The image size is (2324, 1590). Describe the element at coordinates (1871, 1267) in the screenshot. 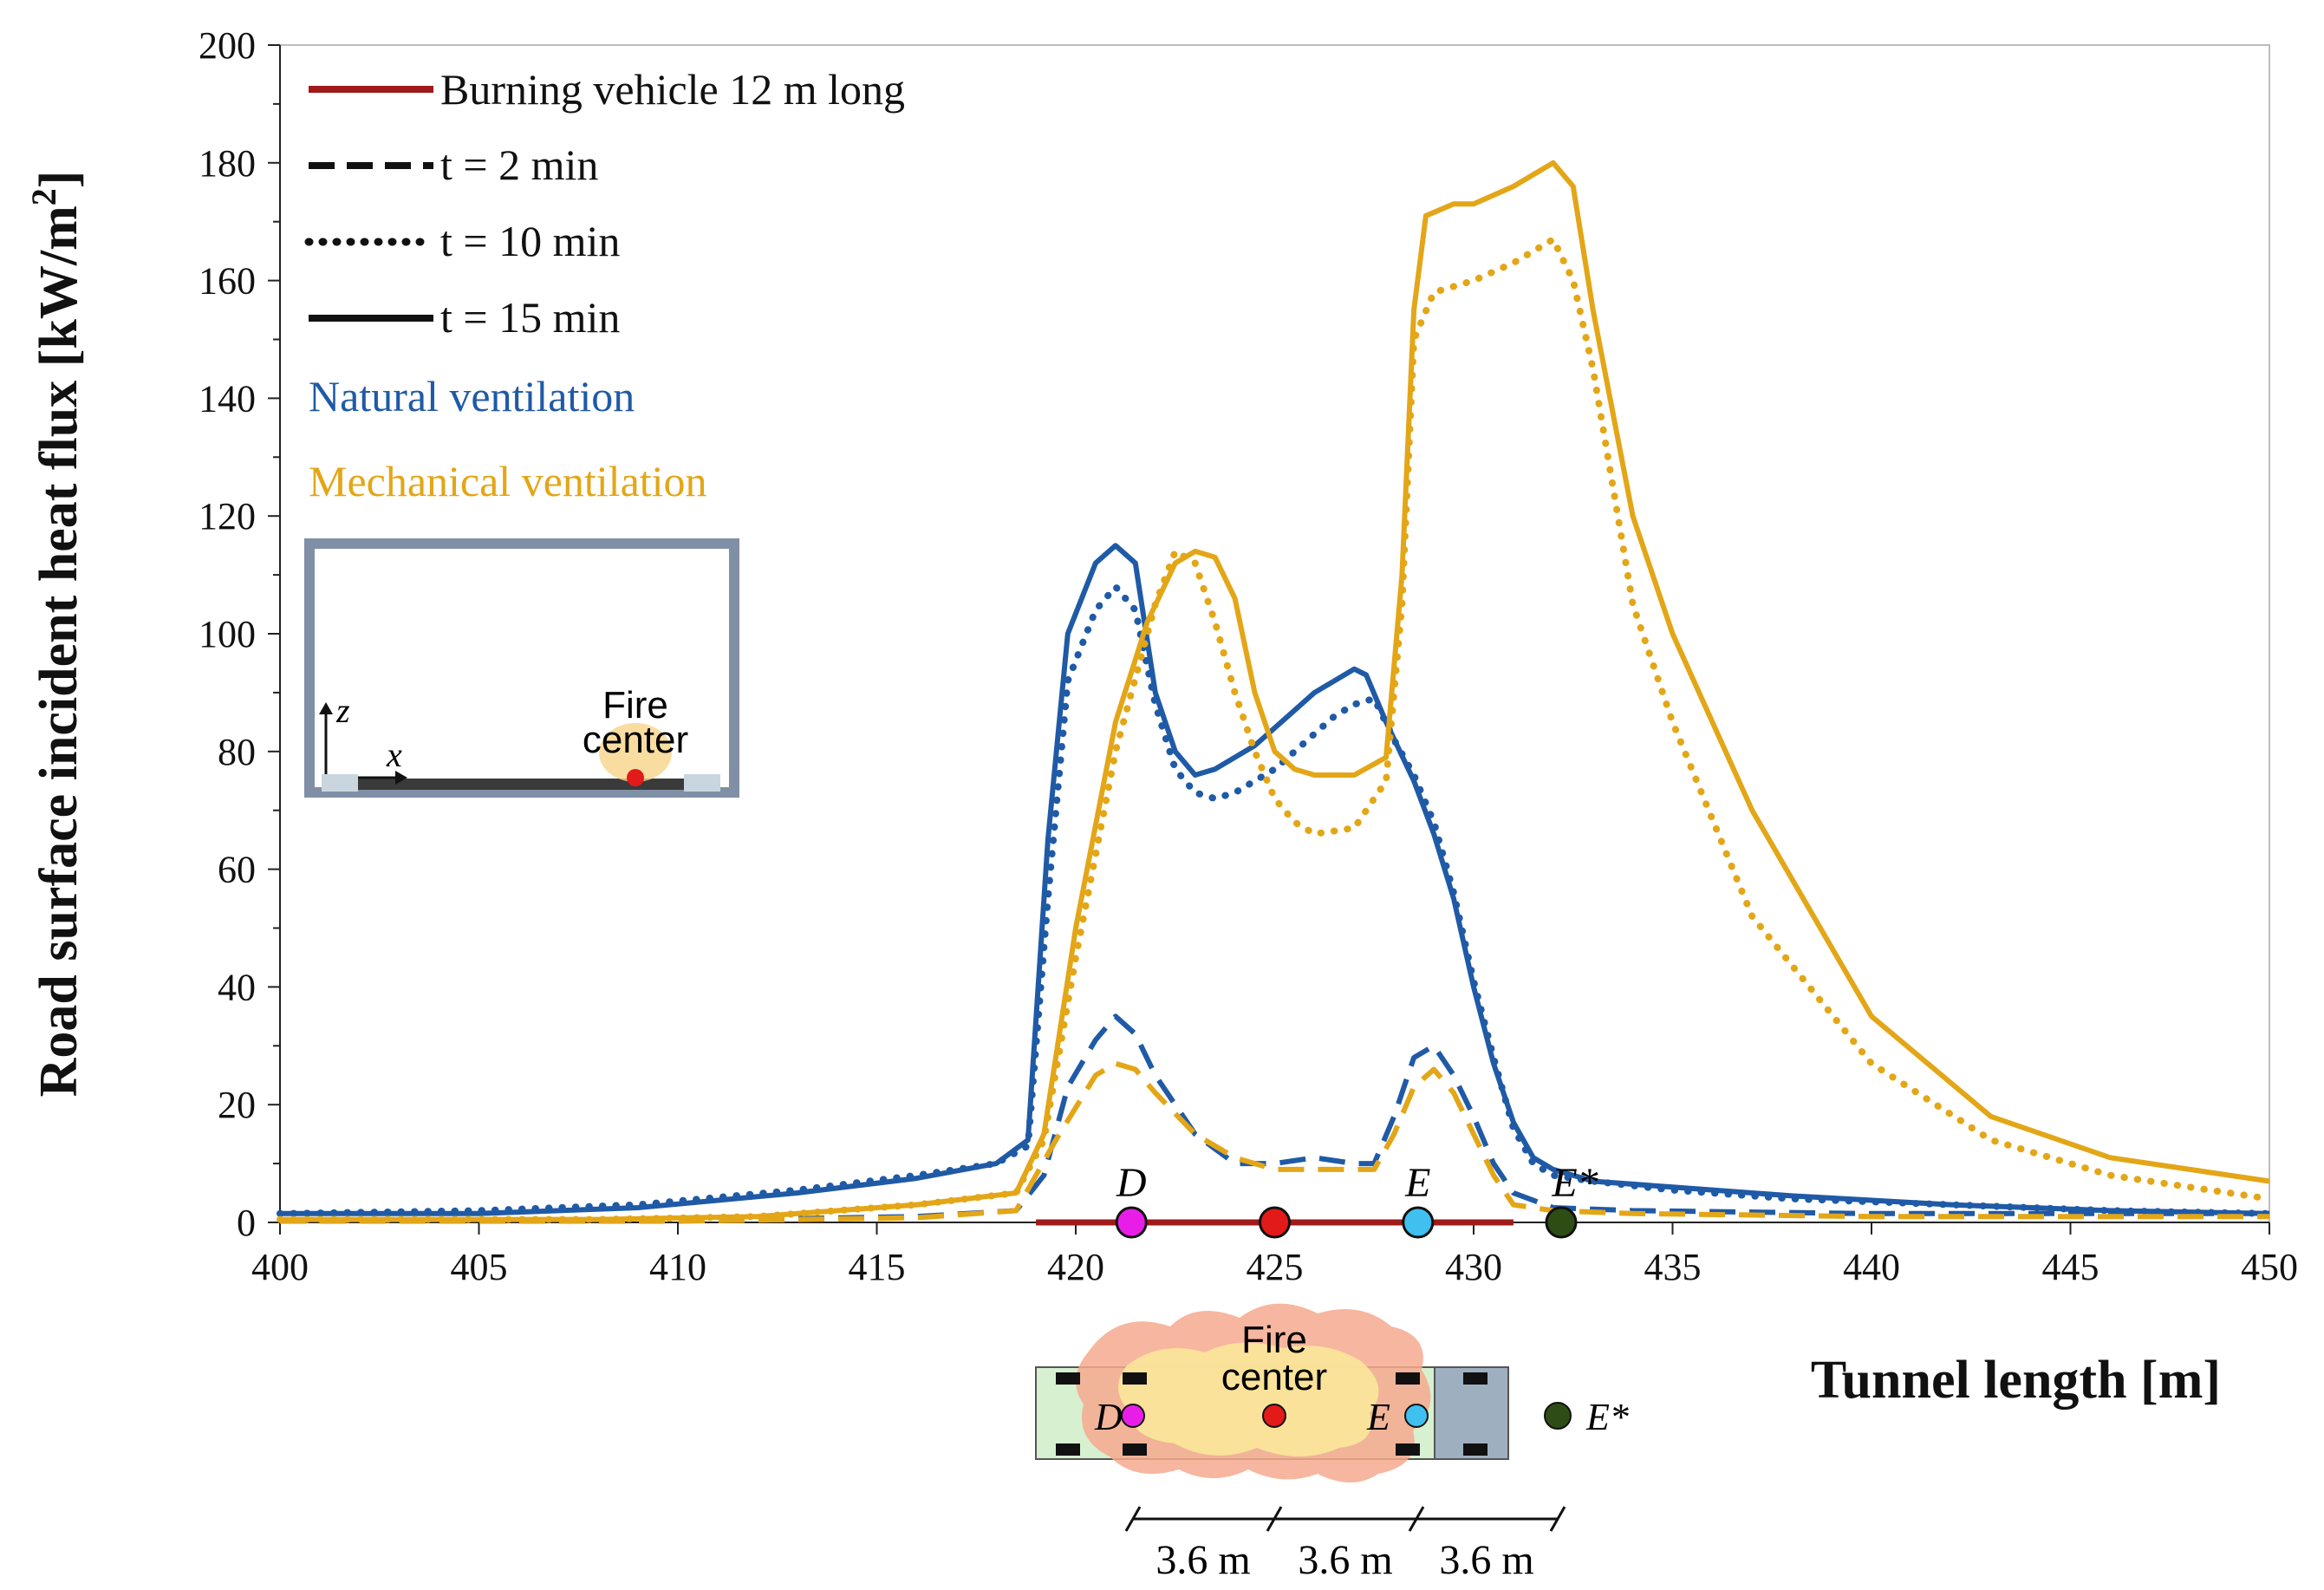

I see `x-tick-label: 440` at that location.